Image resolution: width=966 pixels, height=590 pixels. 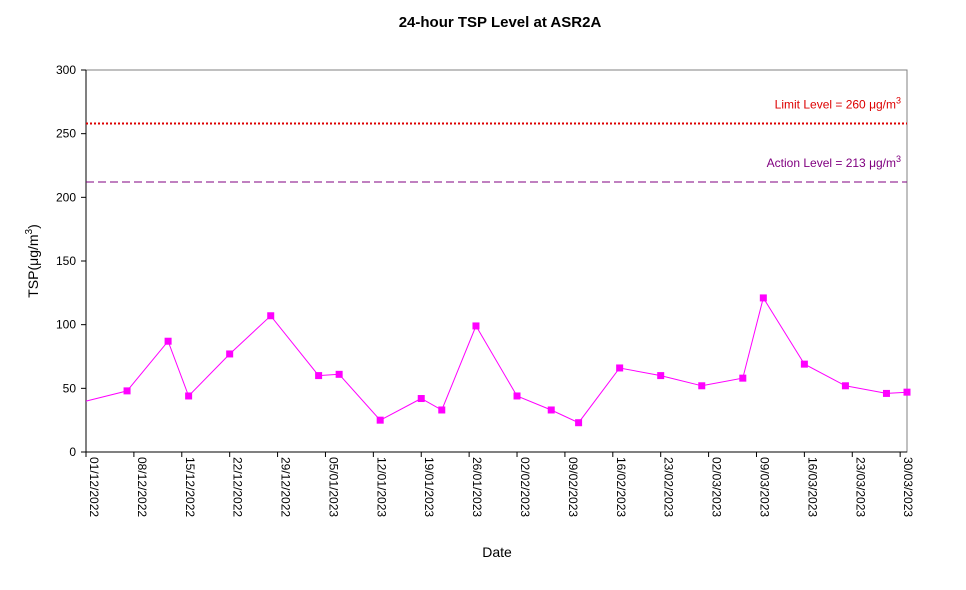 What do you see at coordinates (142, 487) in the screenshot?
I see `x-tick-label: 08/12/2022` at bounding box center [142, 487].